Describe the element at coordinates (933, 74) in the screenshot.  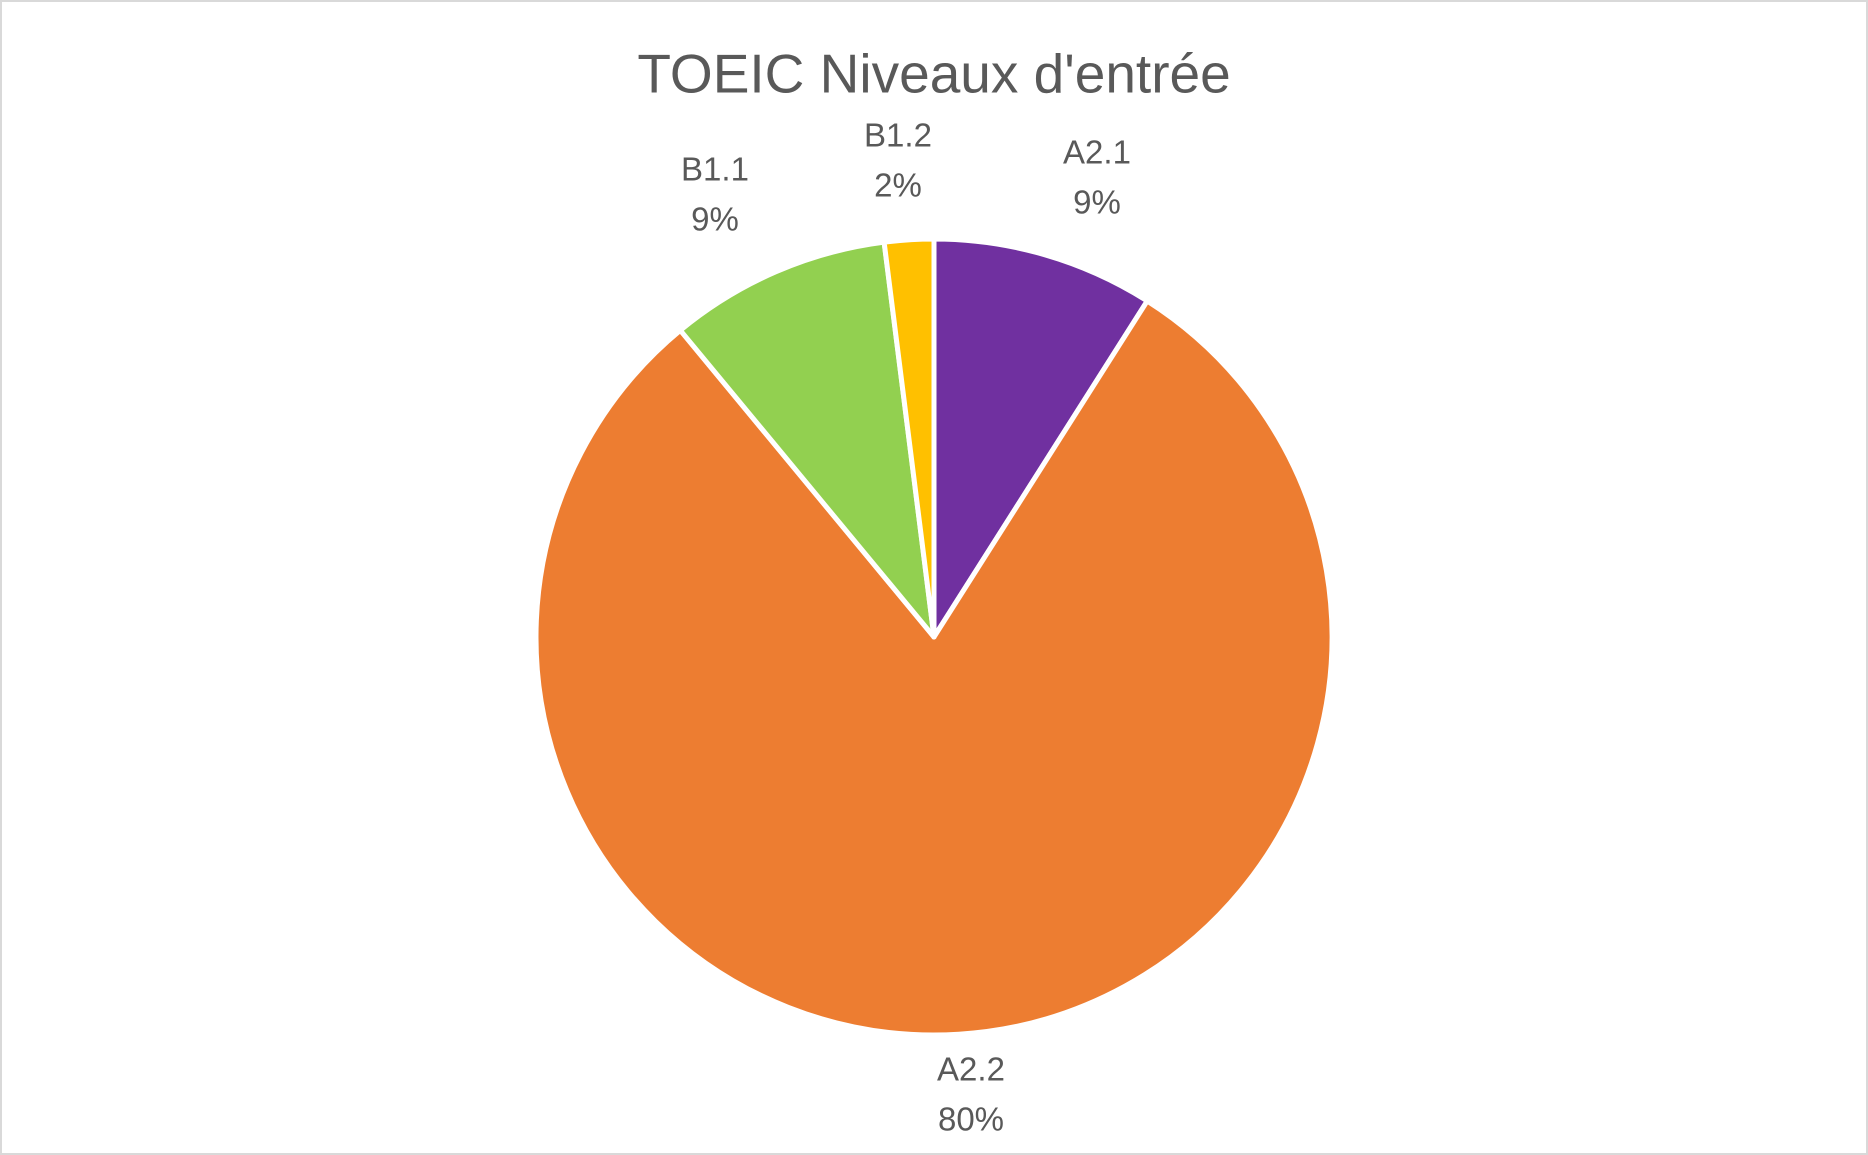
I see `chart-title: TOEIC Niveaux d'entrée` at that location.